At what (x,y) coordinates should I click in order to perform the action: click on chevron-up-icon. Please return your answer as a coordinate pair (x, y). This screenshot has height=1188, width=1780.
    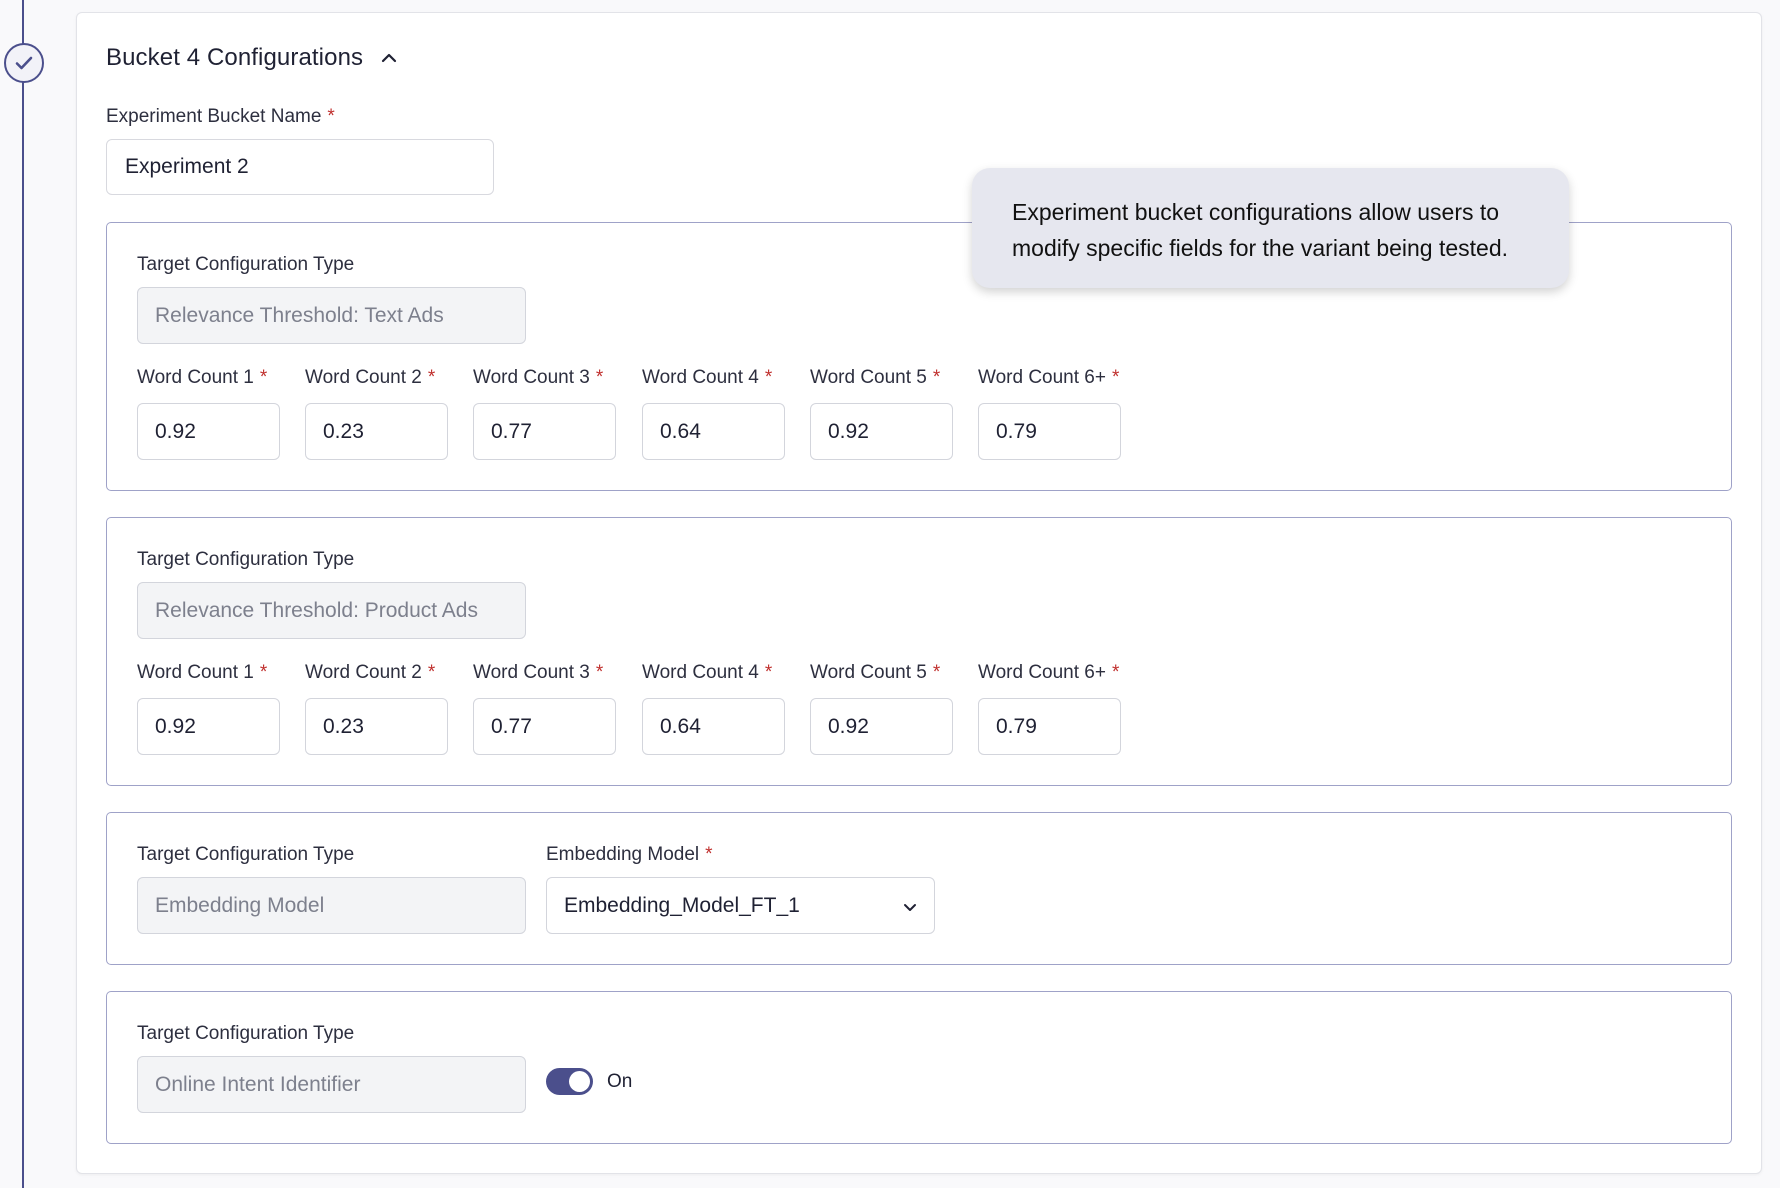
    Looking at the image, I should click on (389, 58).